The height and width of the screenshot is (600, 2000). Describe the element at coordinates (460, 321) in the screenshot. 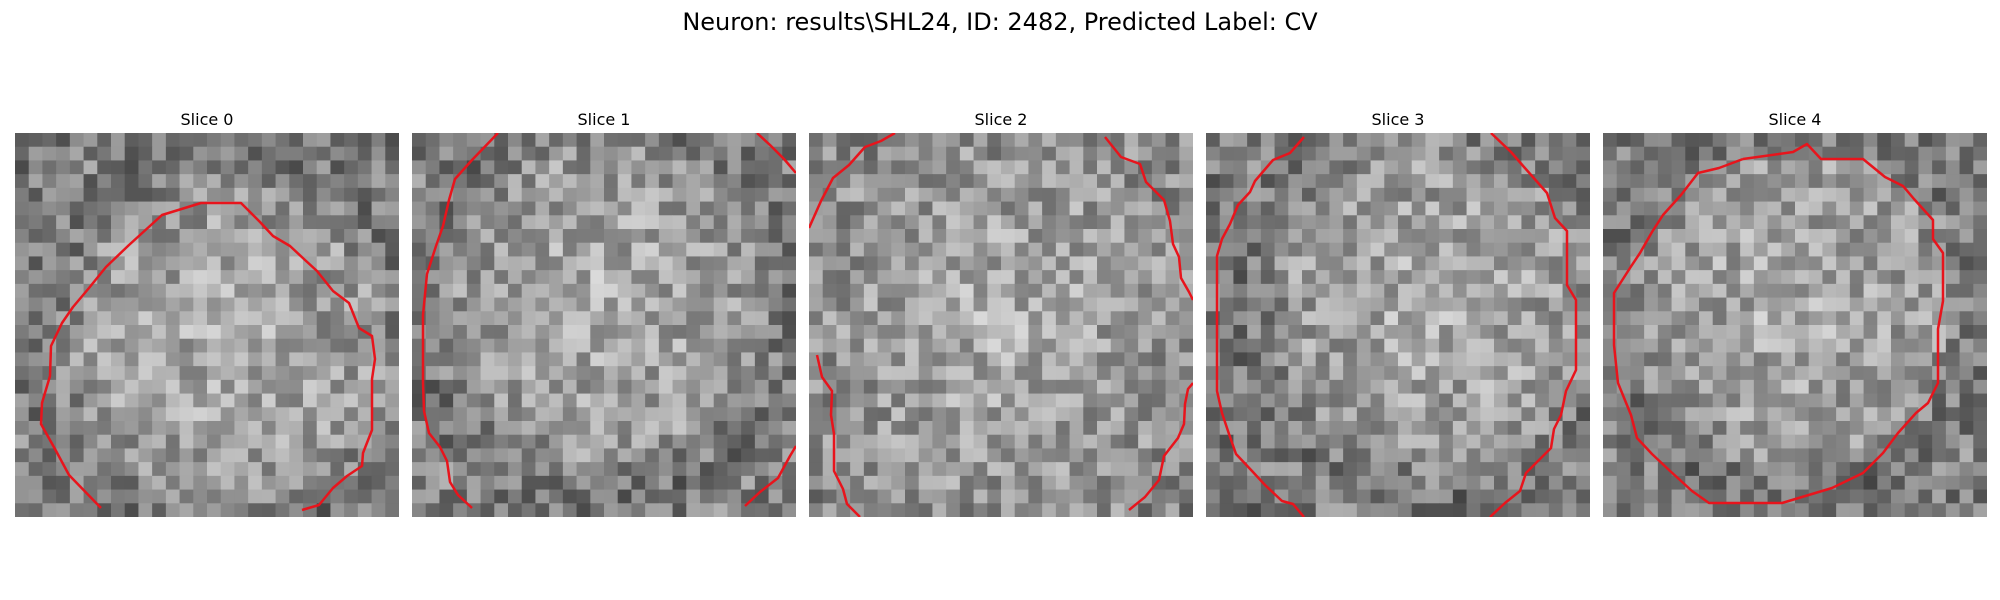

I see `segmentation-contour-1-left` at that location.